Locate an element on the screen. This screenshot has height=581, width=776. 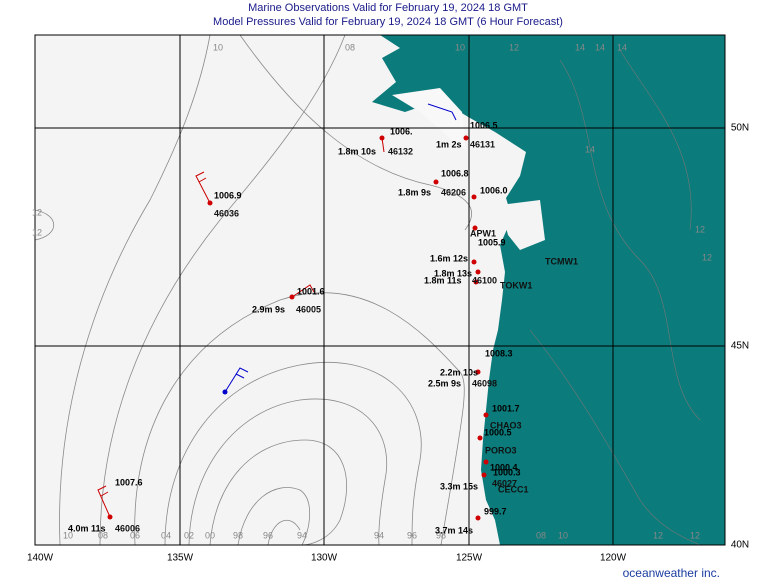
longitude-label: 130W is located at coordinates (324, 558).